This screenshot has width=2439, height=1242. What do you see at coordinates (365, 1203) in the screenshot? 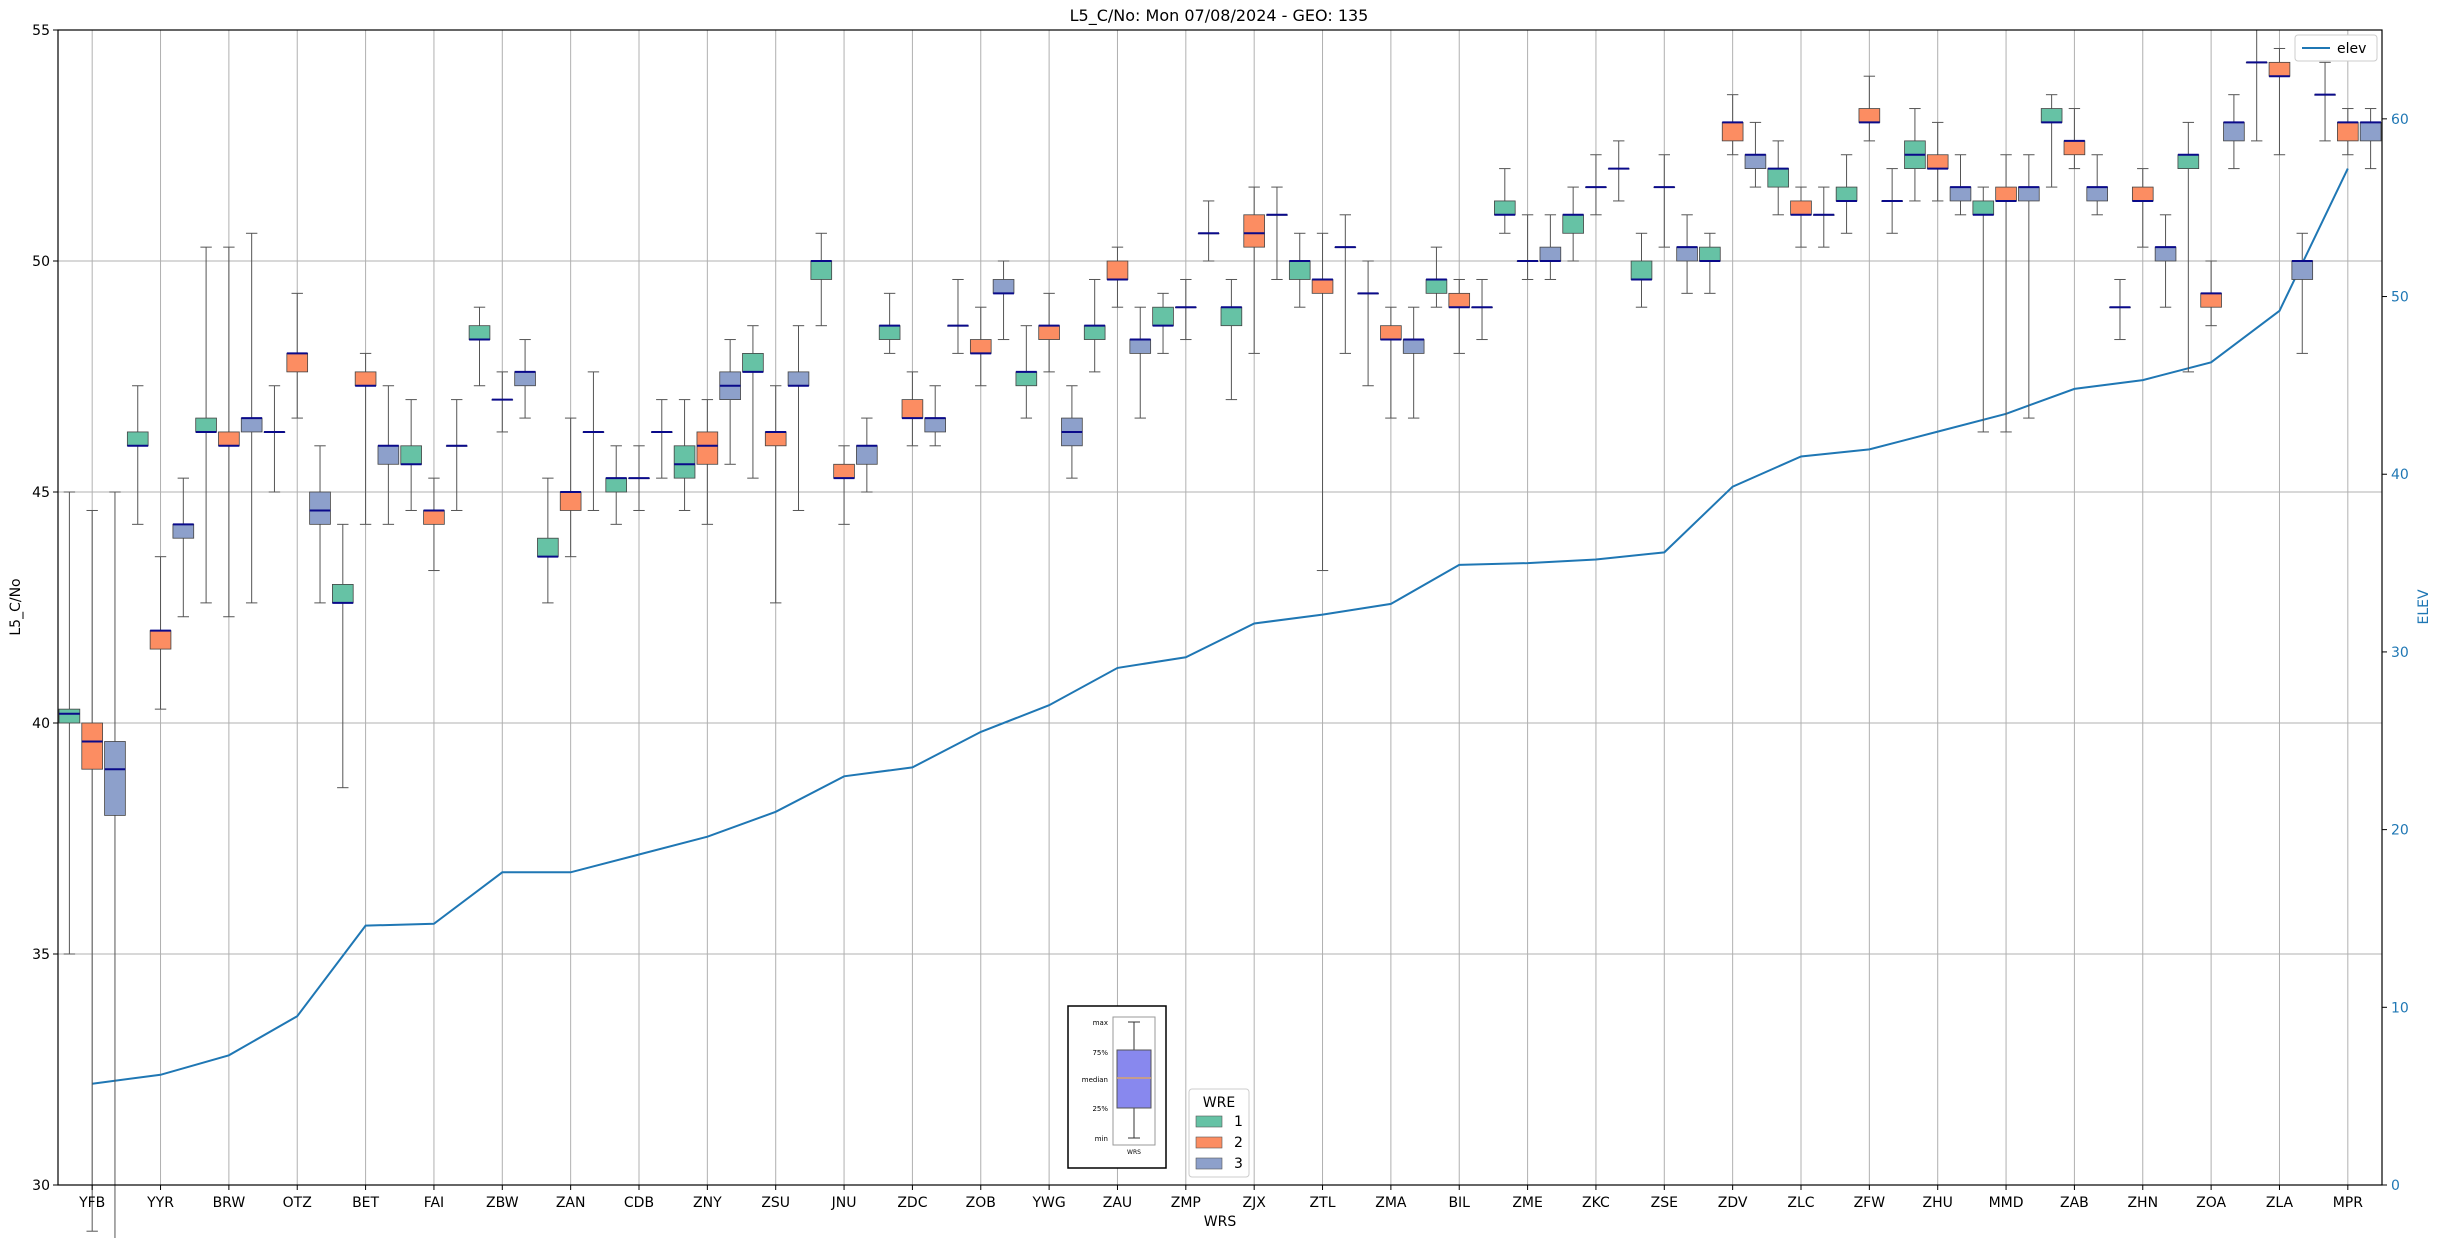
I see `x-tick-label: BET` at bounding box center [365, 1203].